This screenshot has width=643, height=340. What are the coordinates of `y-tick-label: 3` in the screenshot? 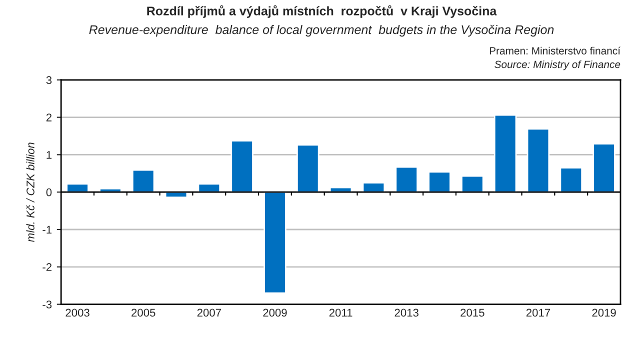 It's located at (49, 80).